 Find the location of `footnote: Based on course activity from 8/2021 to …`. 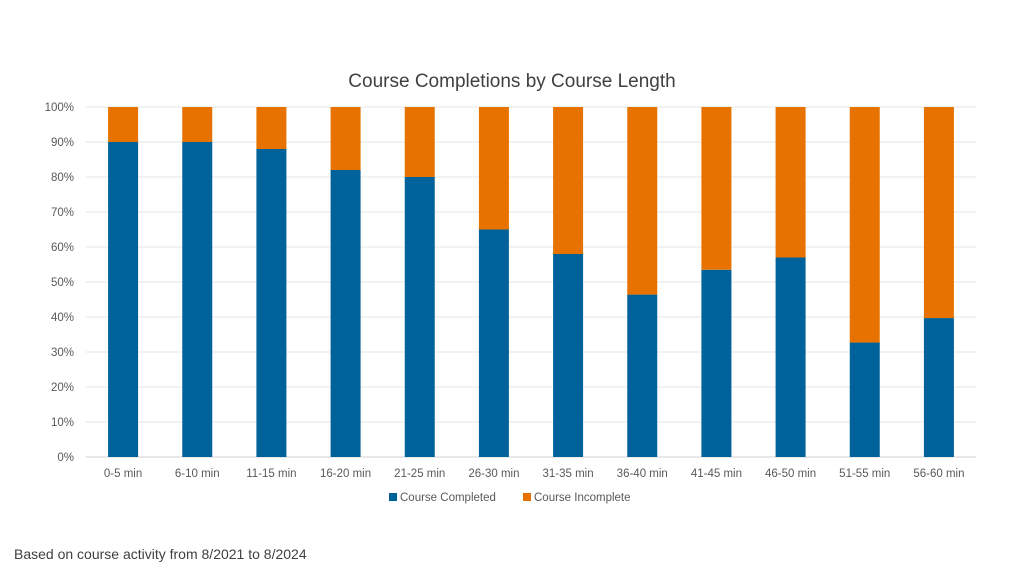

footnote: Based on course activity from 8/2021 to … is located at coordinates (160, 554).